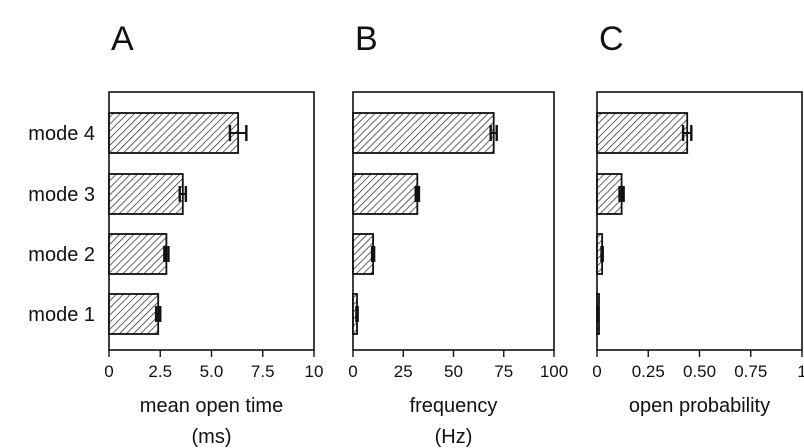 Image resolution: width=804 pixels, height=448 pixels. I want to click on x-axis-title: frequency, so click(454, 406).